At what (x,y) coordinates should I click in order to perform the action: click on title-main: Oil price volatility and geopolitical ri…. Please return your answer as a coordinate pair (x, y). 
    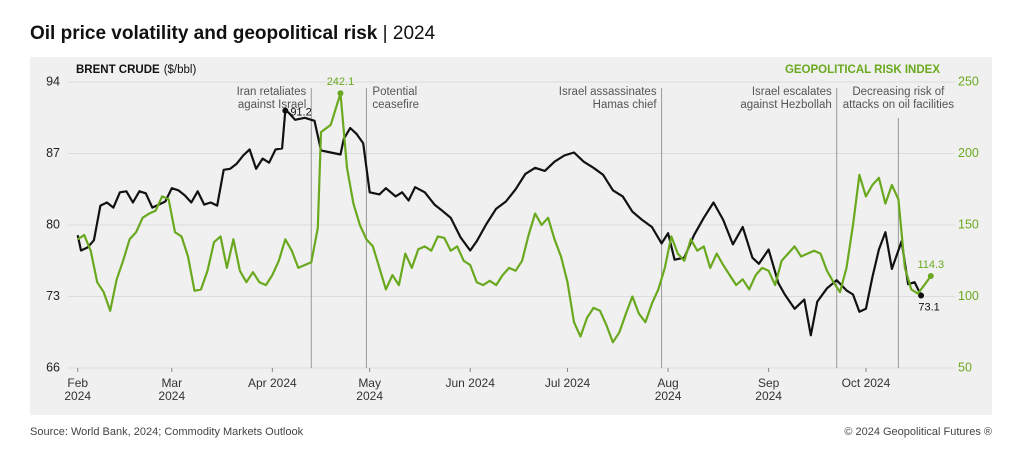
    Looking at the image, I should click on (204, 33).